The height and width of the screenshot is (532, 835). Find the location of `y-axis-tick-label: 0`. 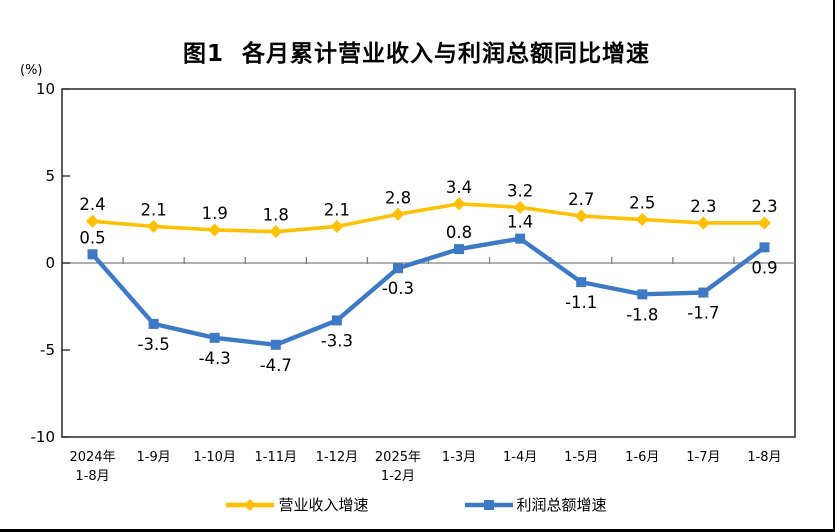

y-axis-tick-label: 0 is located at coordinates (50, 263).